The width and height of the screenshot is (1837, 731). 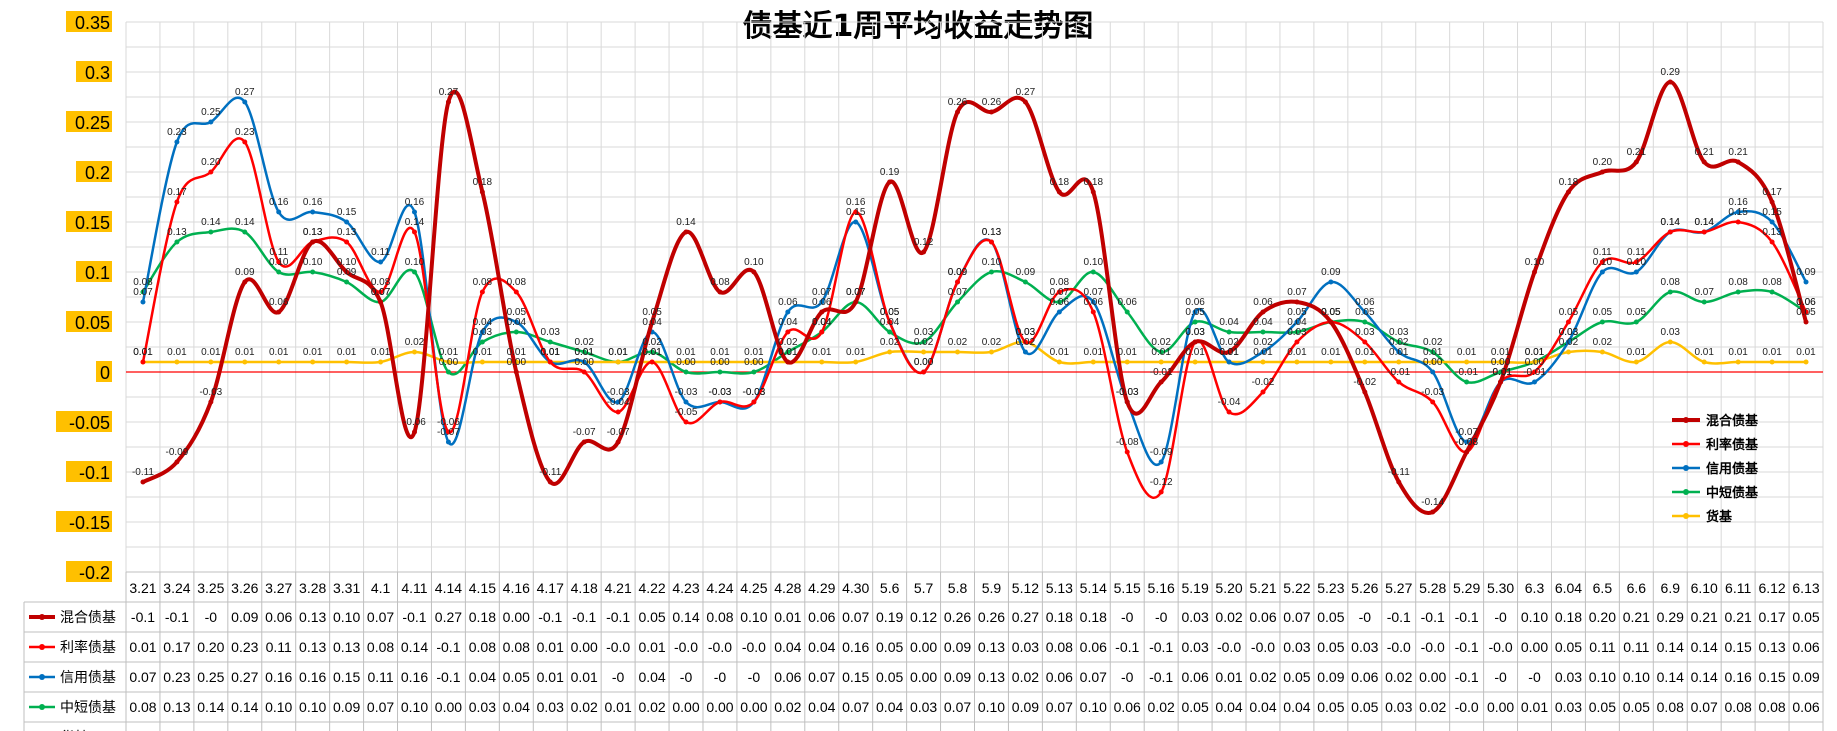 I want to click on table-cell: 0.19, so click(x=889, y=617).